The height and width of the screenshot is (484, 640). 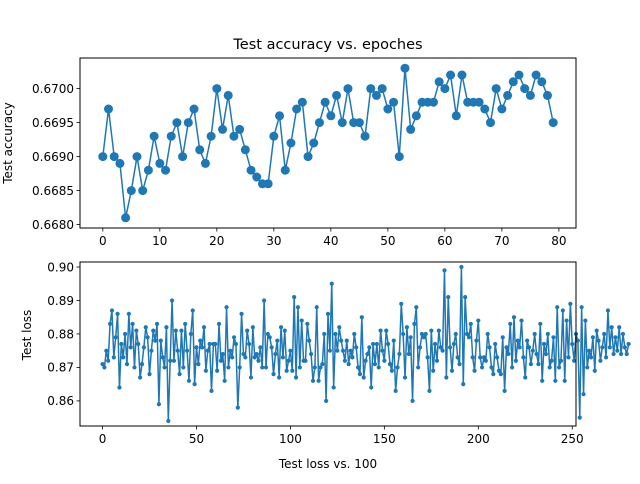 I want to click on accuracy-x-tick-label: 20, so click(x=216, y=241).